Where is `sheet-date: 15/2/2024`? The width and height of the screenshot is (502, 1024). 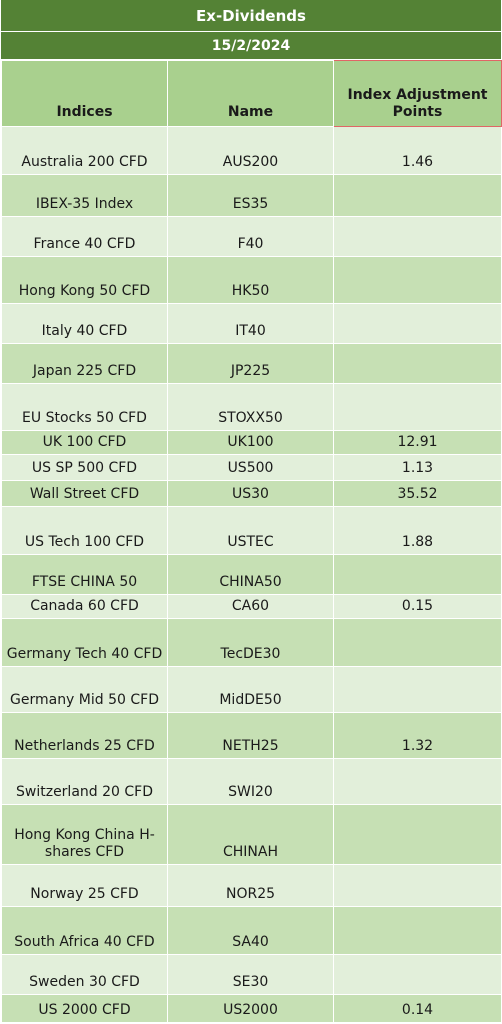
sheet-date: 15/2/2024 is located at coordinates (251, 46).